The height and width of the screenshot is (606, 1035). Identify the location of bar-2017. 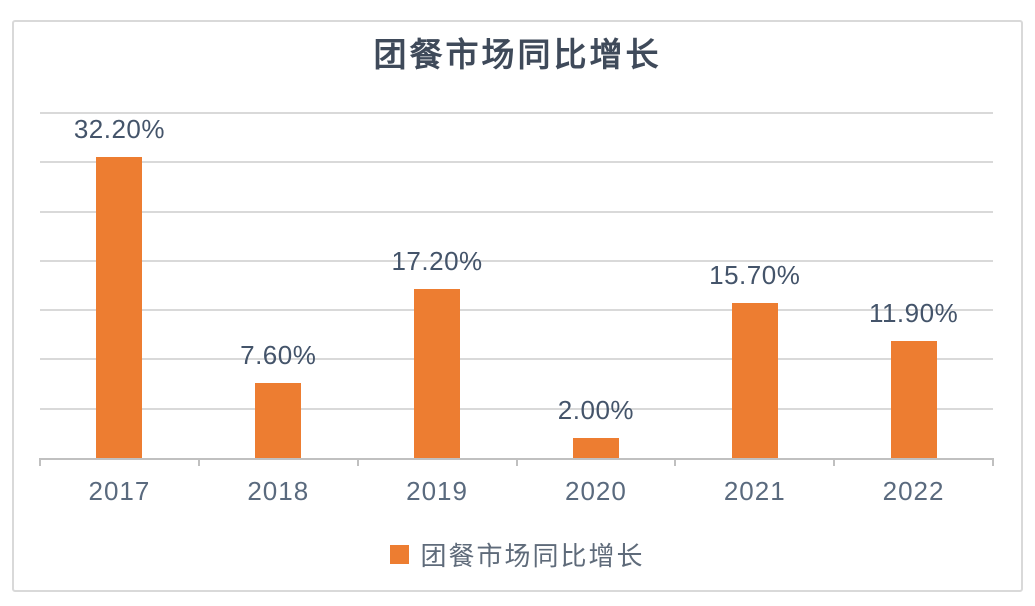
(119, 307).